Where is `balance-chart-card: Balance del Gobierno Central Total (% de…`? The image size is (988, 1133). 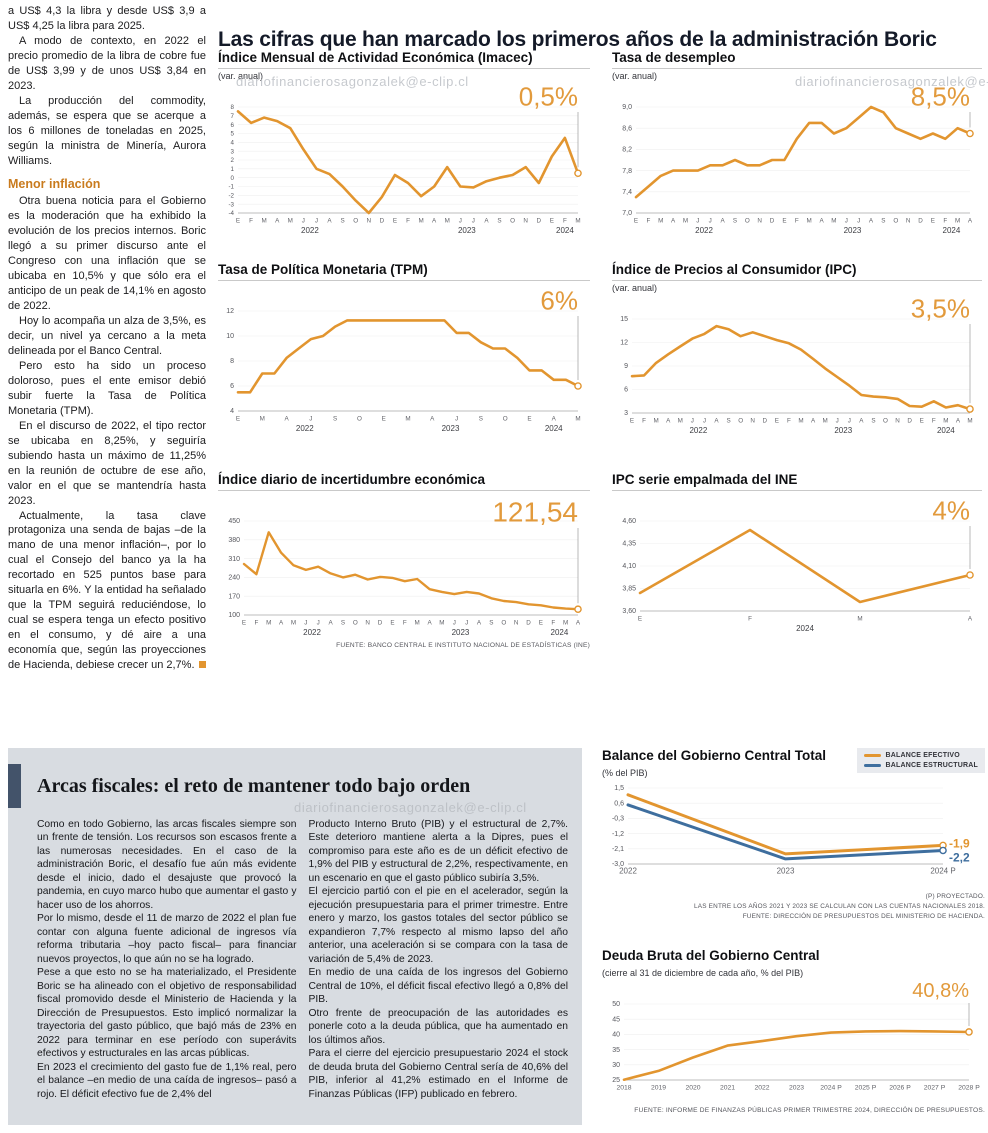 balance-chart-card: Balance del Gobierno Central Total (% de… is located at coordinates (793, 835).